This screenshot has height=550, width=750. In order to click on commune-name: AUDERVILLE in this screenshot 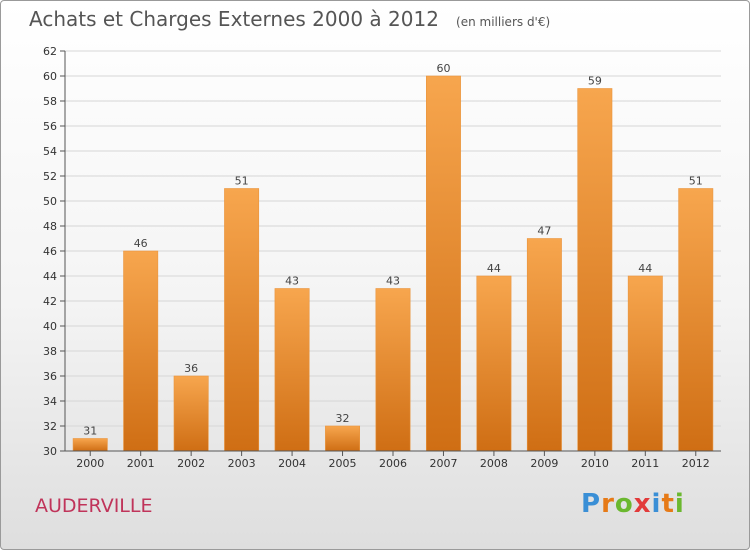, I will do `click(94, 506)`.